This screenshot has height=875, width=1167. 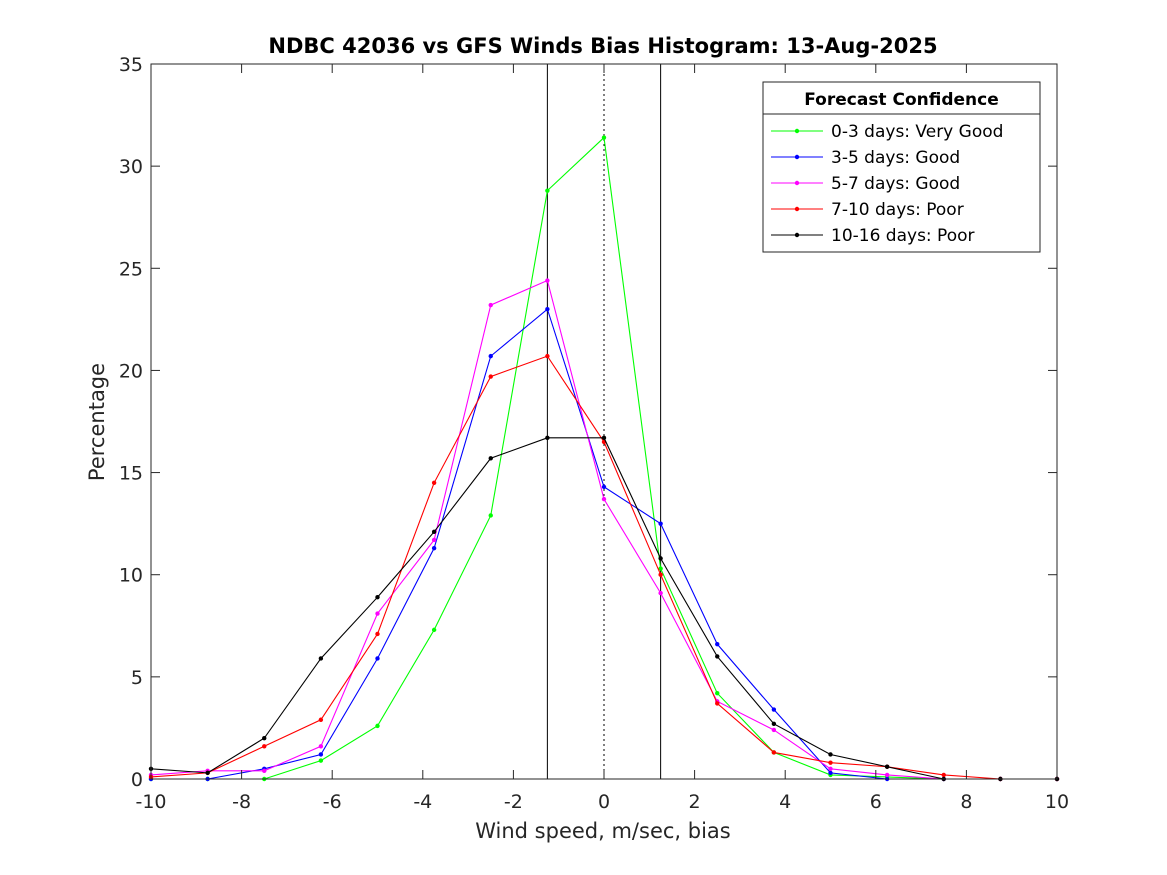 I want to click on x-tick-label: 8, so click(x=966, y=802).